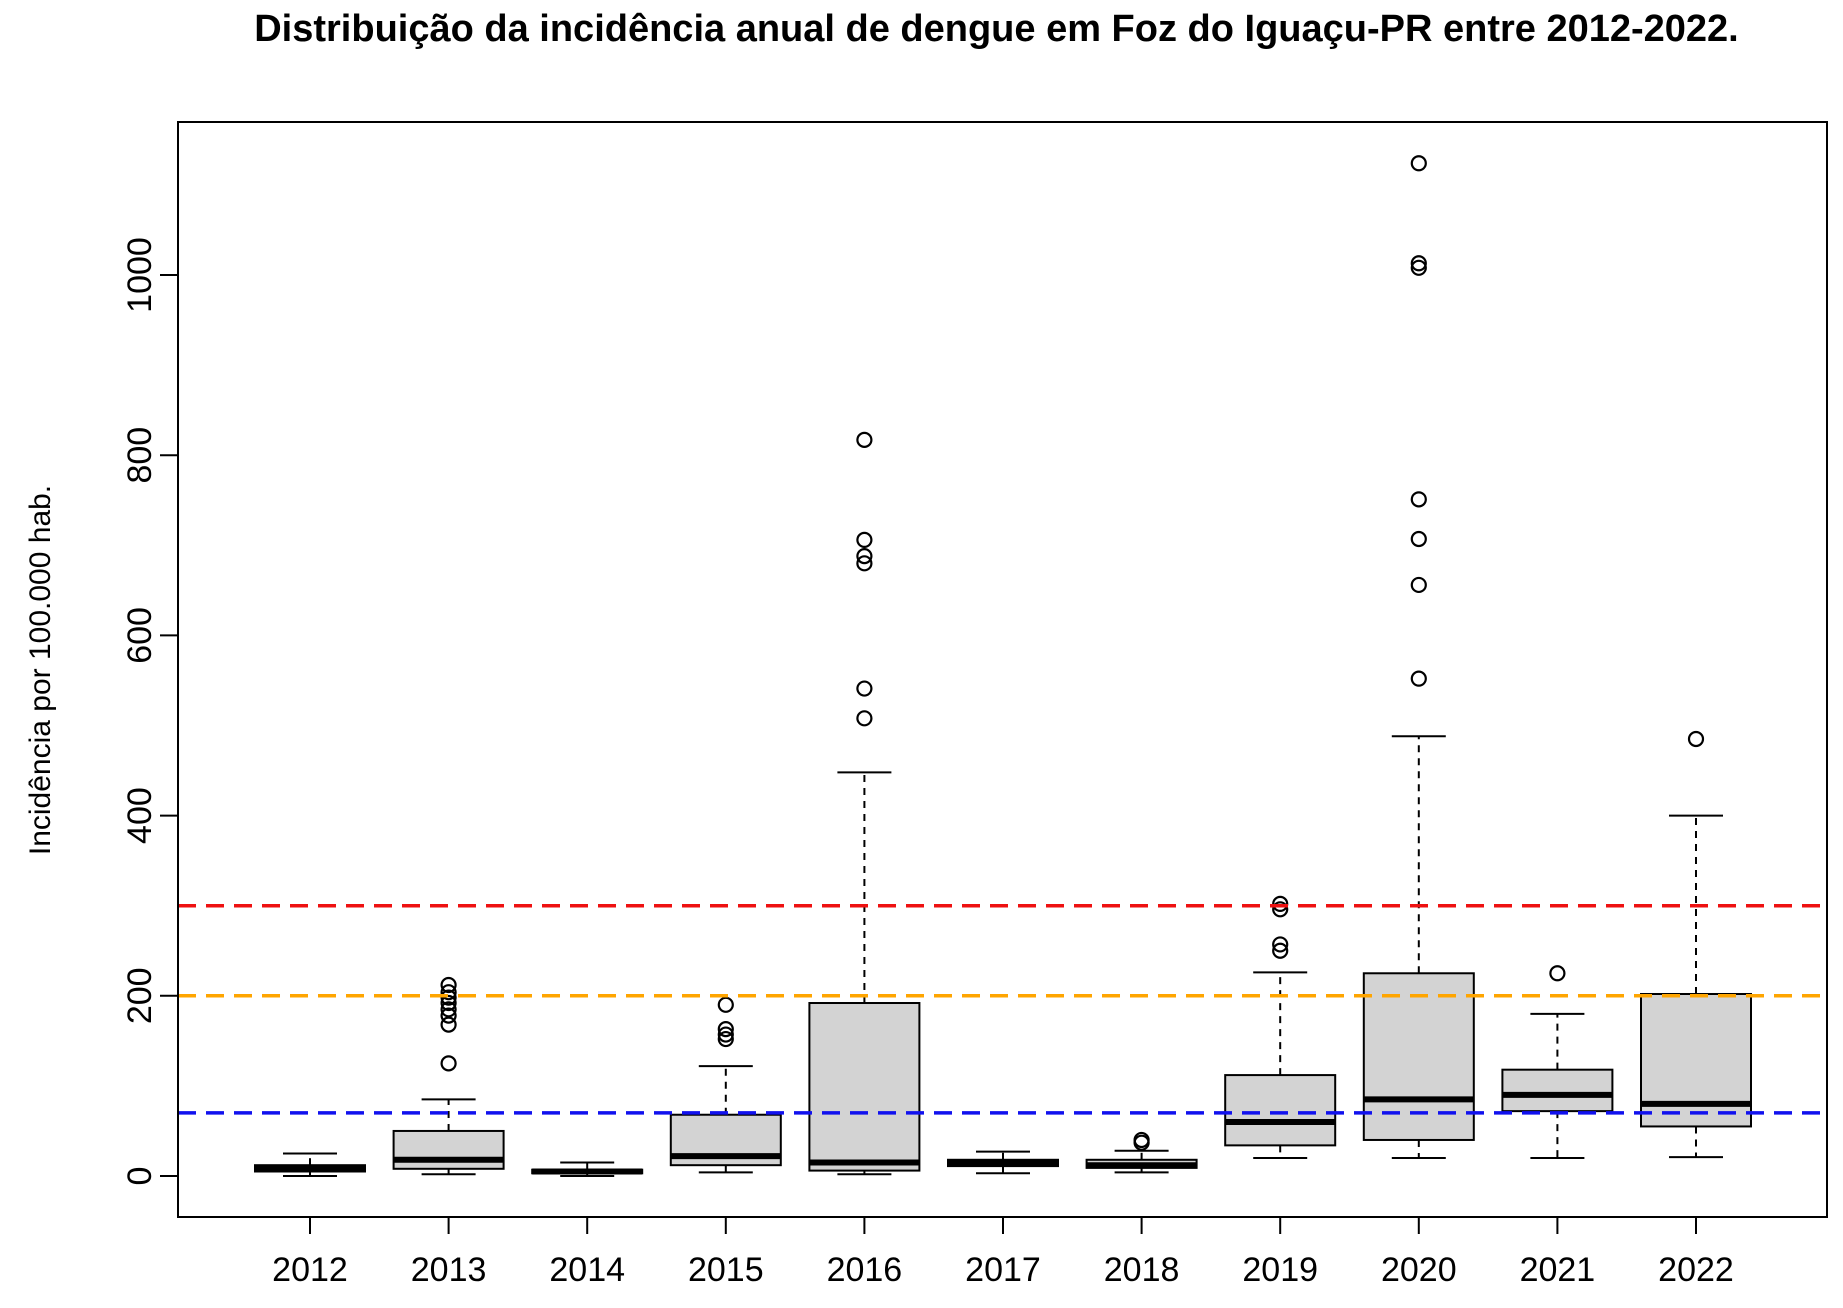  Describe the element at coordinates (448, 1076) in the screenshot. I see `box-2013` at that location.